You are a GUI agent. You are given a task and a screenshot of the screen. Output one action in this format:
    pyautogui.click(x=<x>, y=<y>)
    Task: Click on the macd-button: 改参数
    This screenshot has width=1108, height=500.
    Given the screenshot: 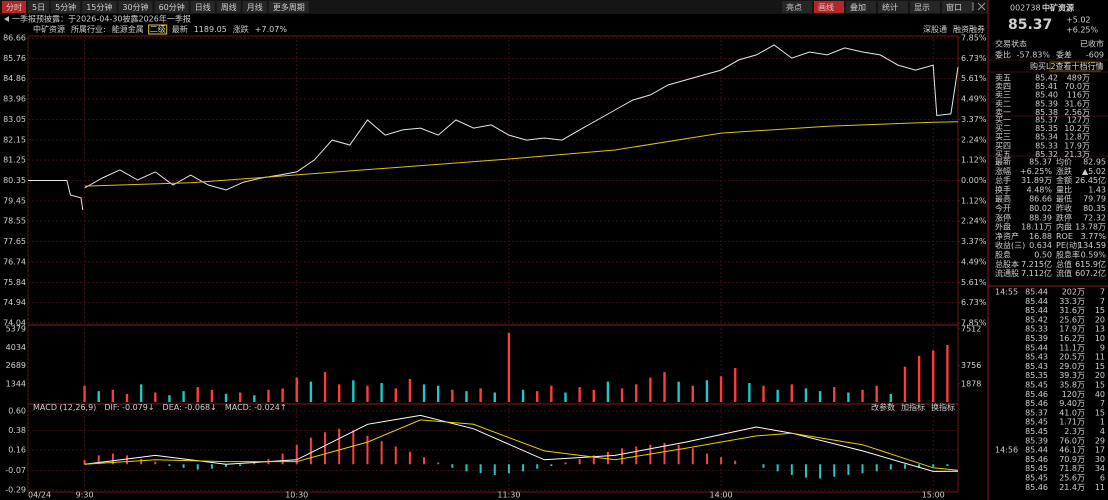 What is the action you would take?
    pyautogui.click(x=883, y=407)
    